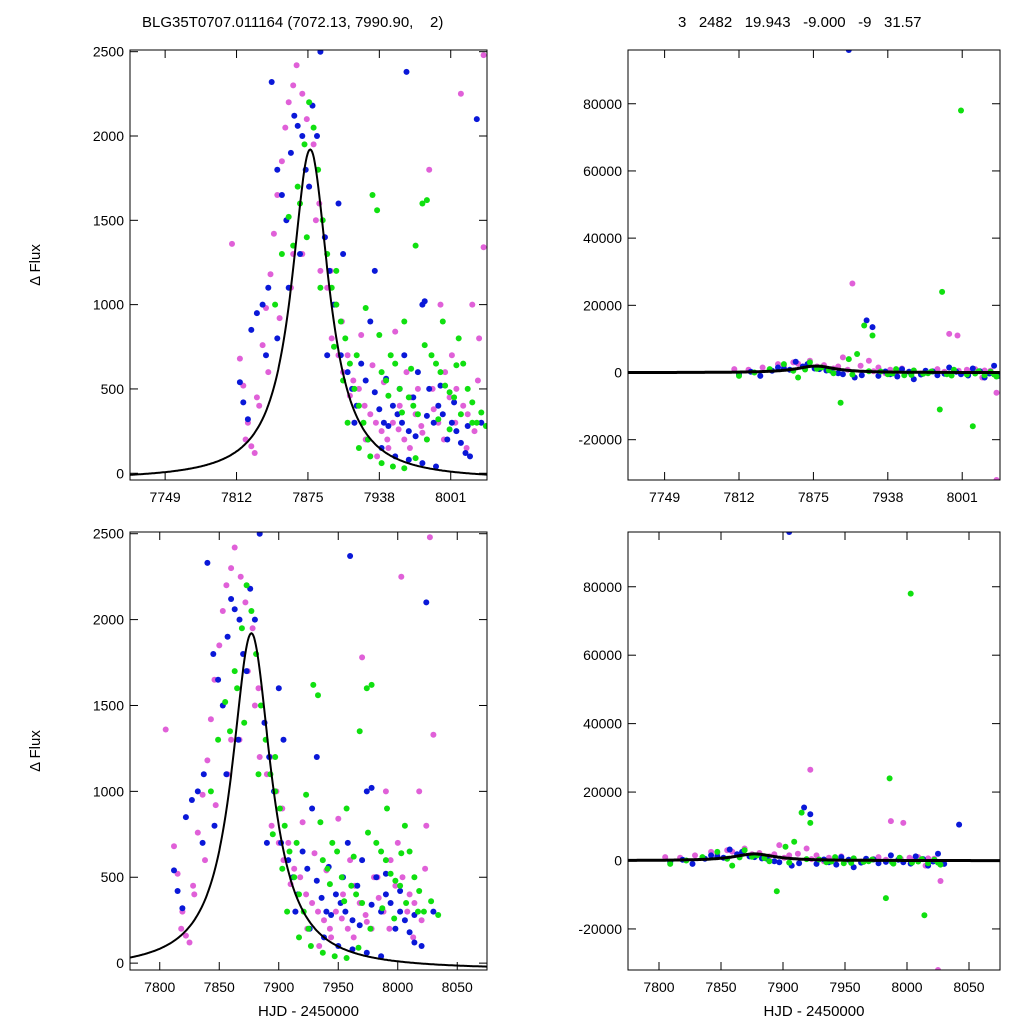 The width and height of the screenshot is (1024, 1024). What do you see at coordinates (308, 312) in the screenshot?
I see `model-curve` at bounding box center [308, 312].